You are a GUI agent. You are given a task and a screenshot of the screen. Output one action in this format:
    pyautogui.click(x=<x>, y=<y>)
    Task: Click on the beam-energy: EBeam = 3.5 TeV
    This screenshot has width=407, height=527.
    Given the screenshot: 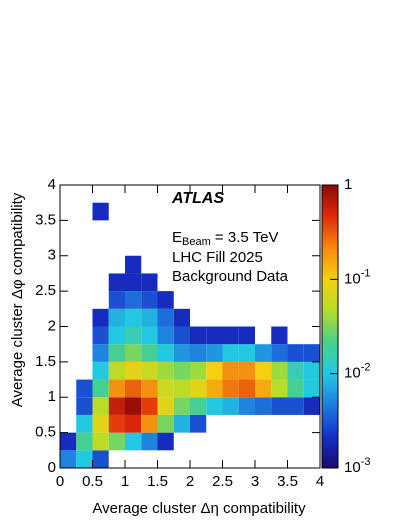 What is the action you would take?
    pyautogui.click(x=225, y=238)
    